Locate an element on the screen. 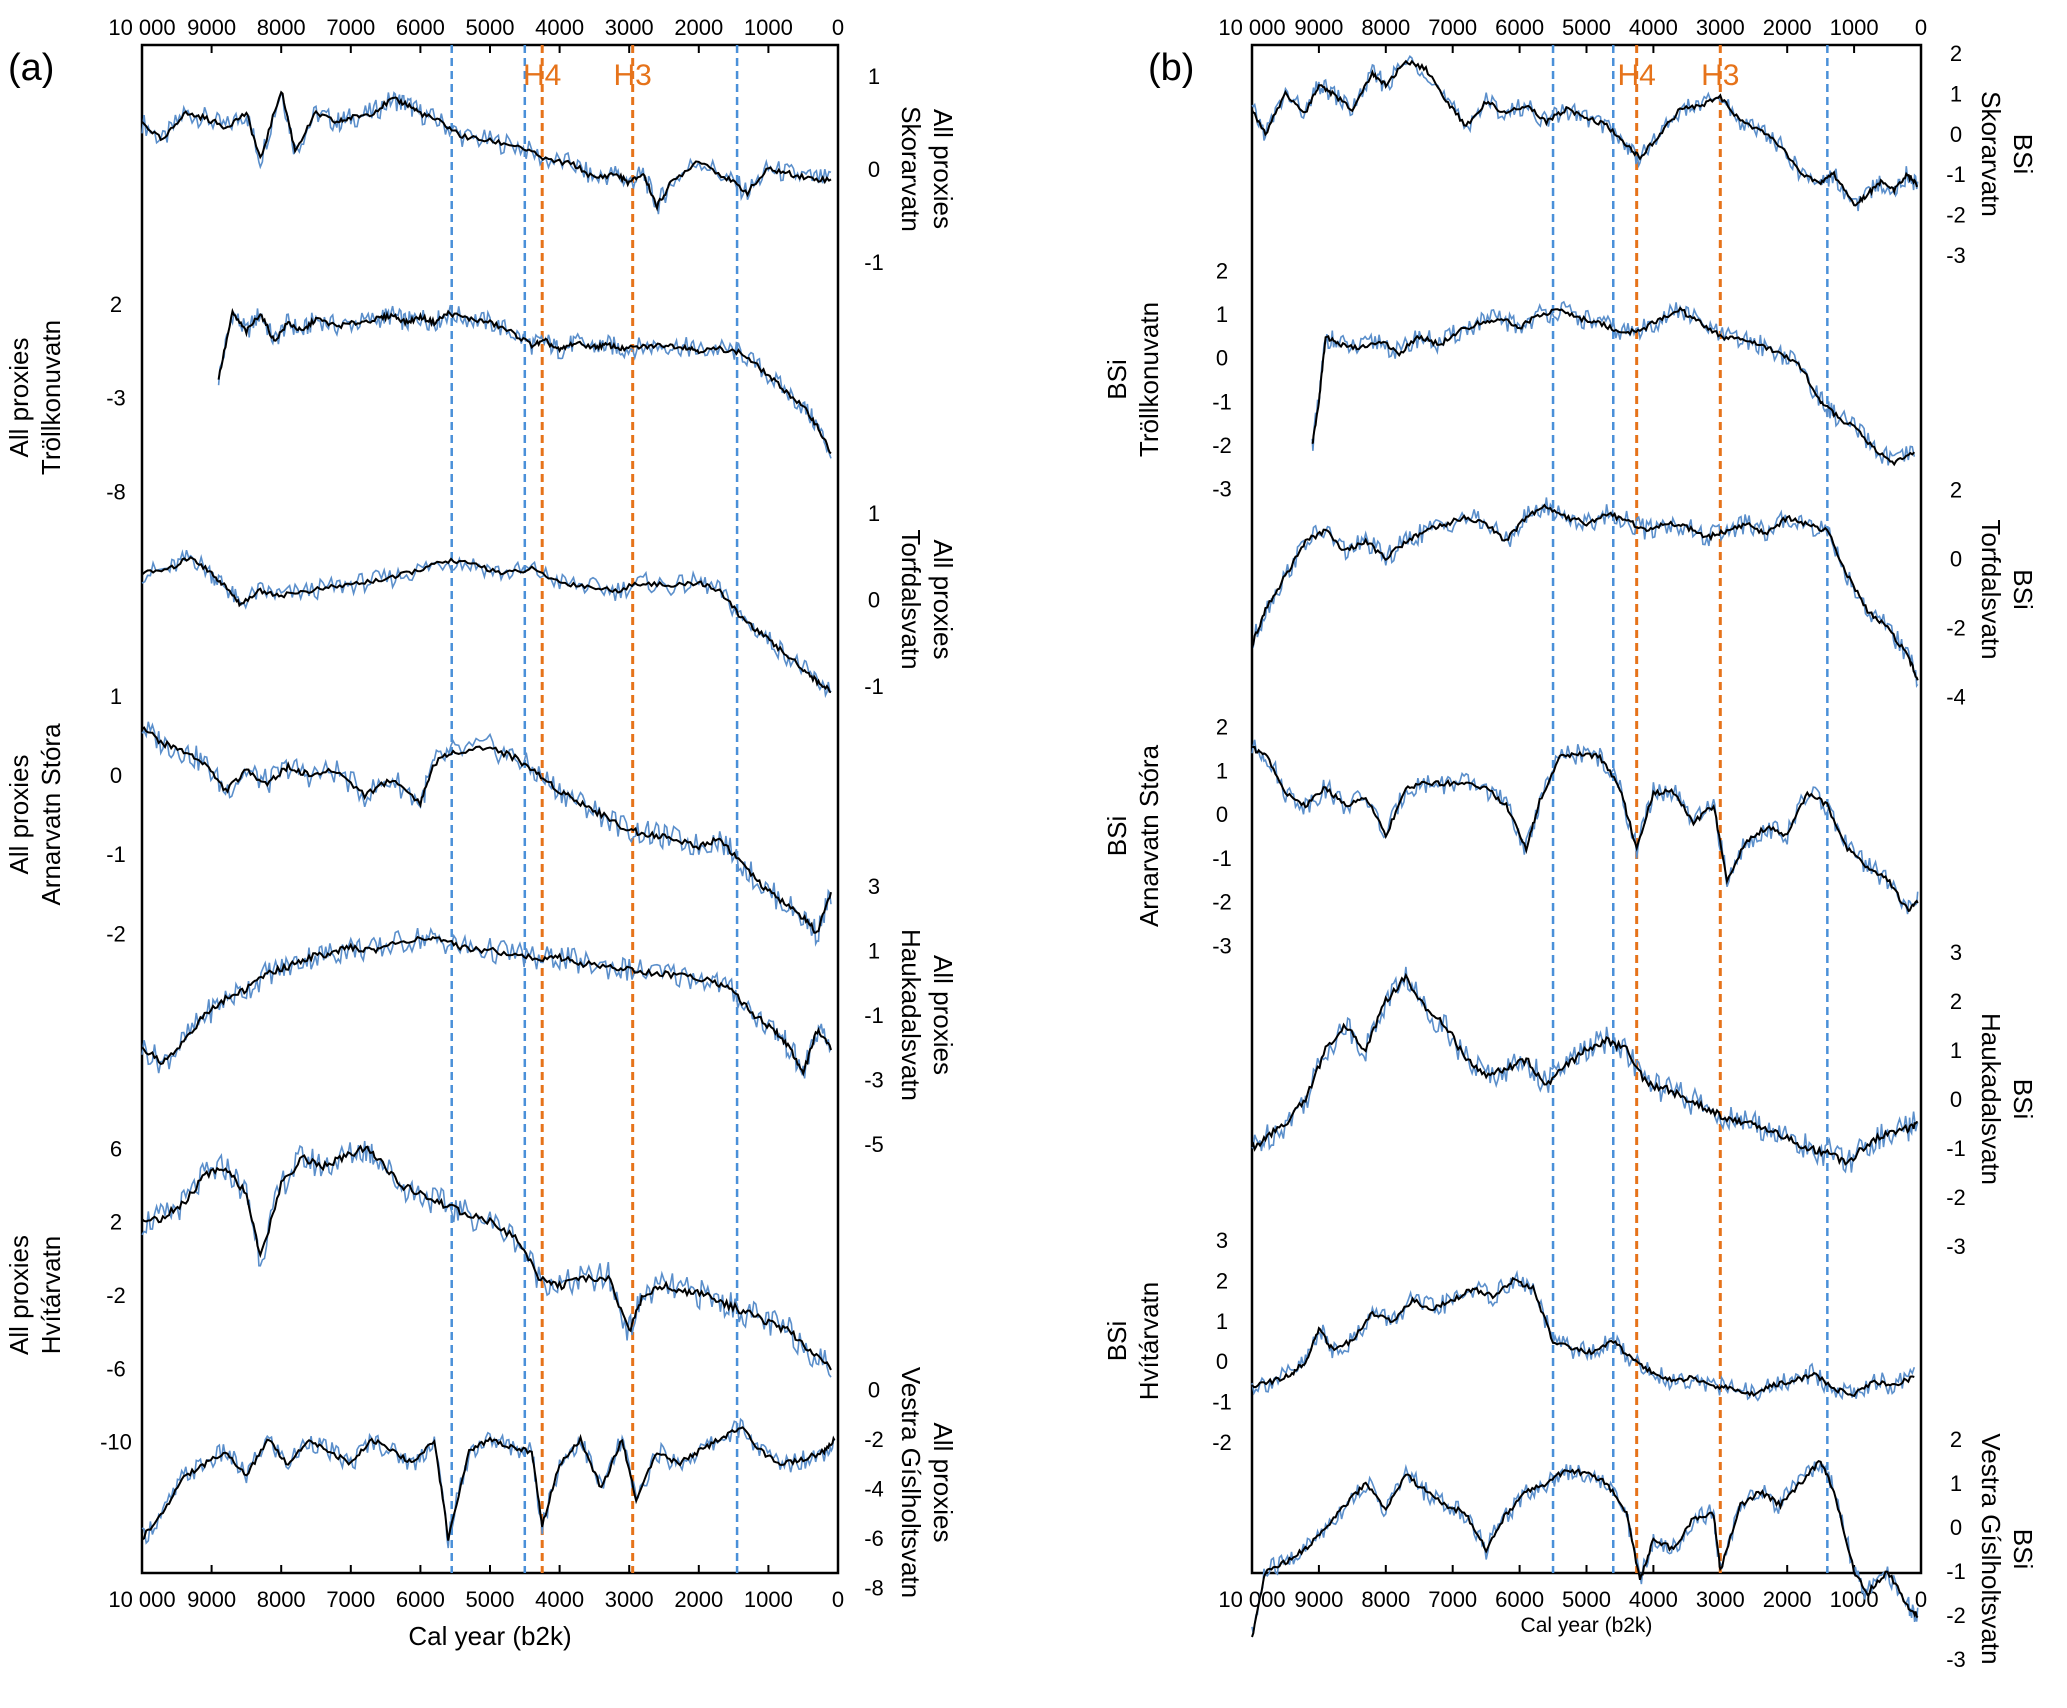  y-axis-label-line: Torfdalsvatn is located at coordinates (911, 599).